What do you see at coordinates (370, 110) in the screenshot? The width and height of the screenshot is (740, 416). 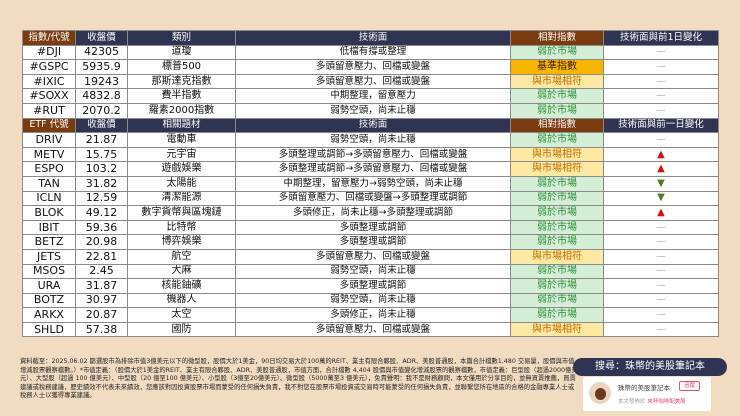 I see `table-row: #RUT 2070.2 羅素2000指數 弱勢空頭，尚未止穩 弱於市場 —` at bounding box center [370, 110].